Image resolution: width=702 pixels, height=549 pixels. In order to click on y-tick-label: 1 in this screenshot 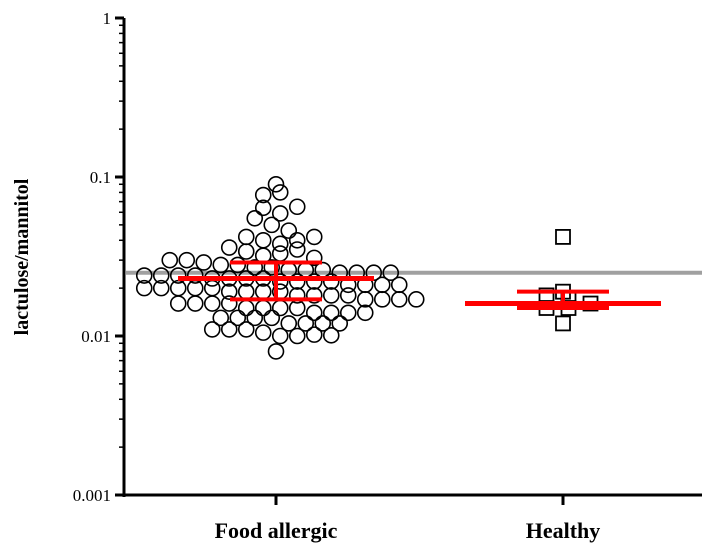, I will do `click(107, 18)`.